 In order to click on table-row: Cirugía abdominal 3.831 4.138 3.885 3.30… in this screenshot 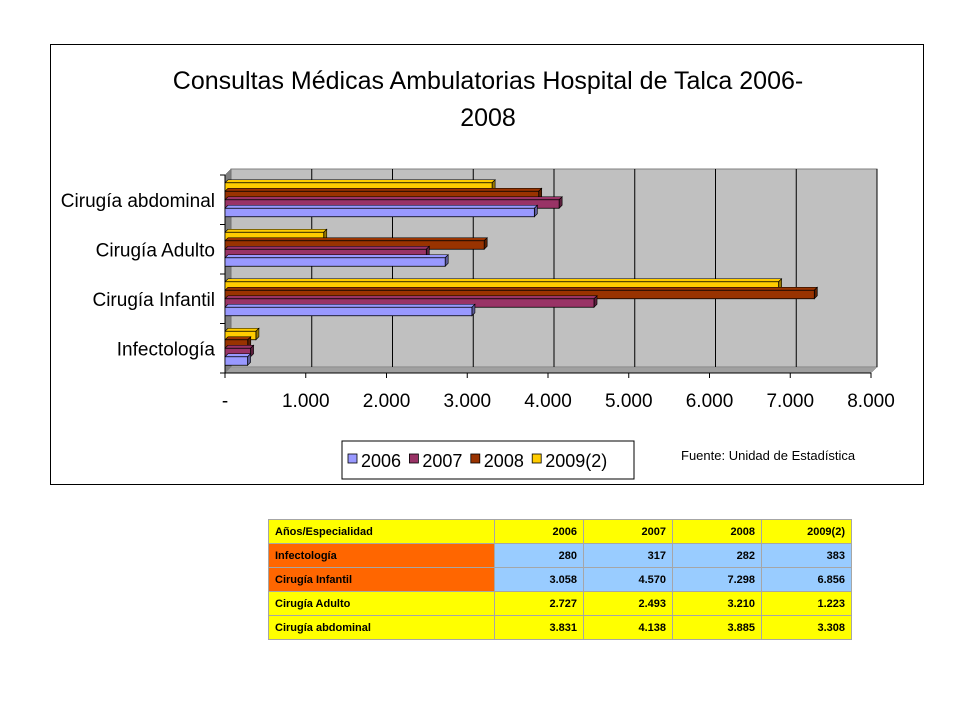, I will do `click(560, 627)`.